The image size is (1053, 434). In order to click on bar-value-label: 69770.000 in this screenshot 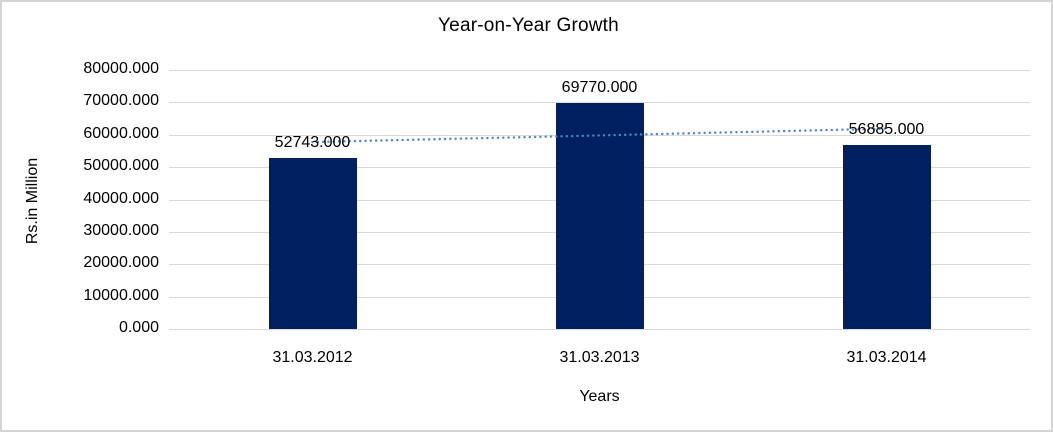, I will do `click(599, 88)`.